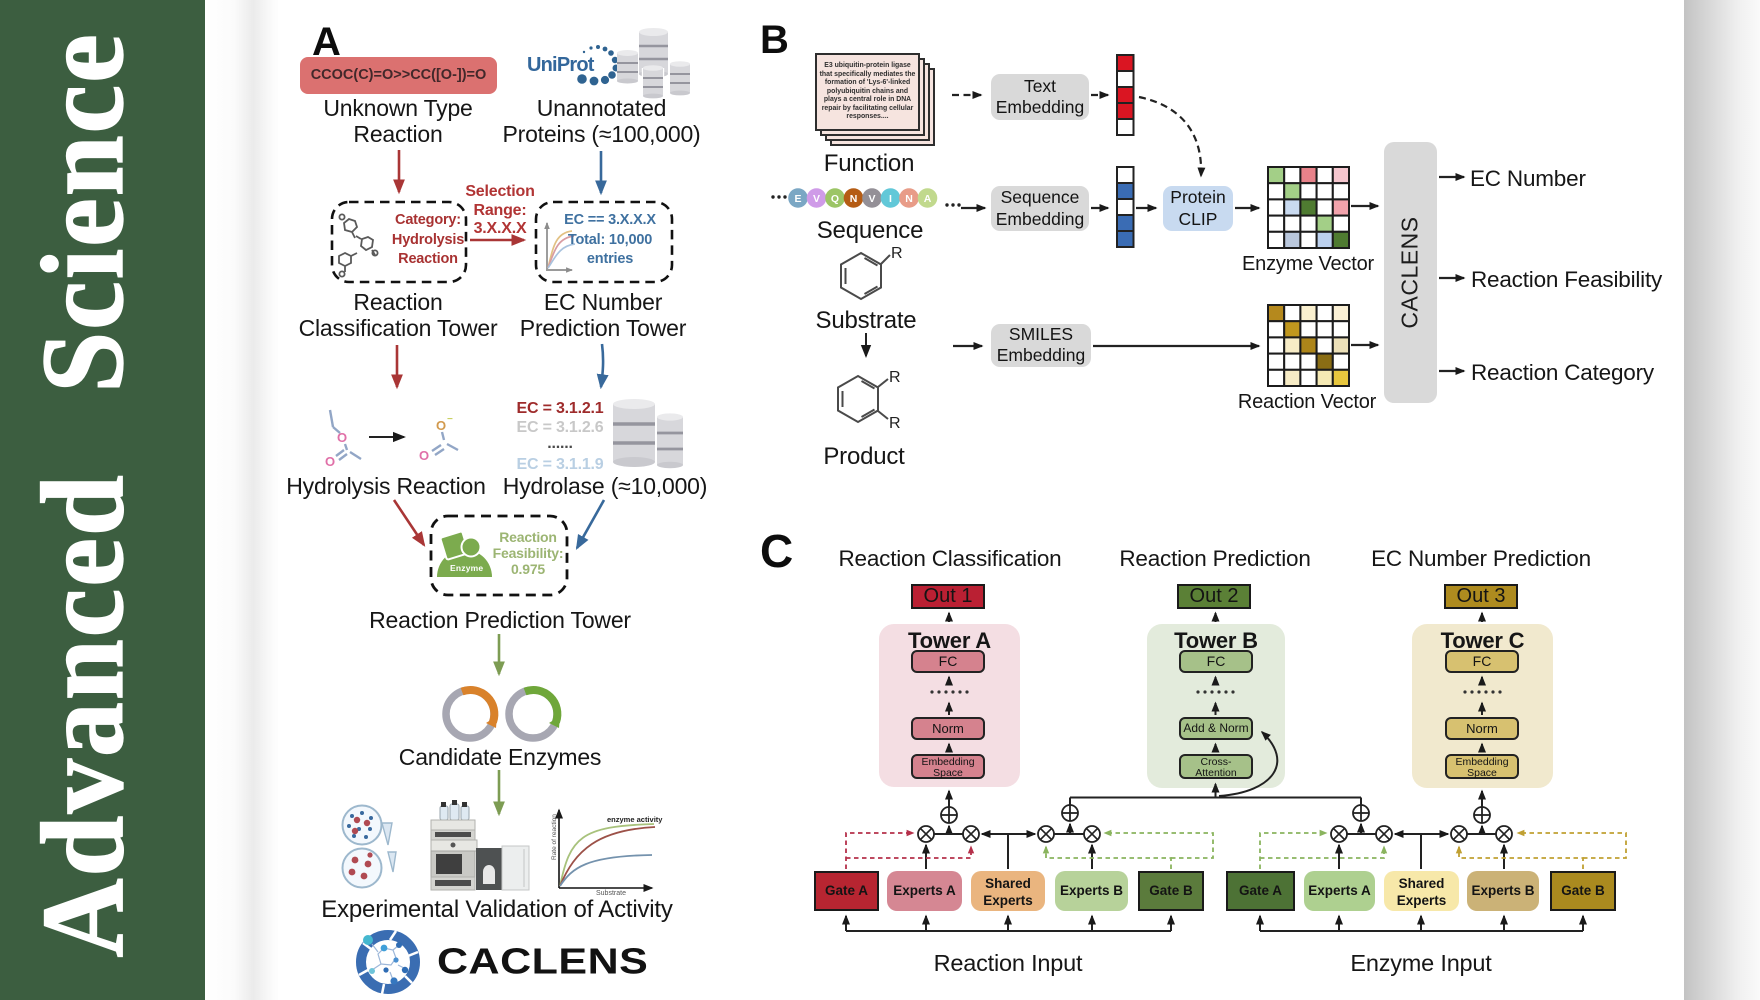 The height and width of the screenshot is (1000, 1760). What do you see at coordinates (554, 837) in the screenshot?
I see `svg-text: Rate of reaction` at bounding box center [554, 837].